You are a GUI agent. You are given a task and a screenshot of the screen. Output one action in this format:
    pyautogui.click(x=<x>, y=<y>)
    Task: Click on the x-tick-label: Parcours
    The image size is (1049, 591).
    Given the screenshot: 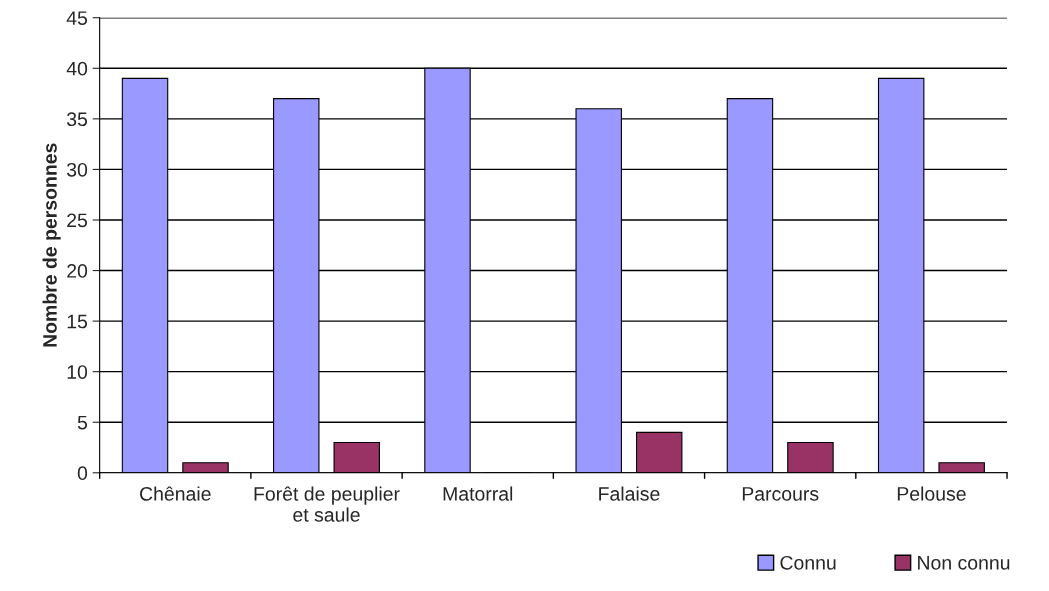 What is the action you would take?
    pyautogui.click(x=780, y=494)
    